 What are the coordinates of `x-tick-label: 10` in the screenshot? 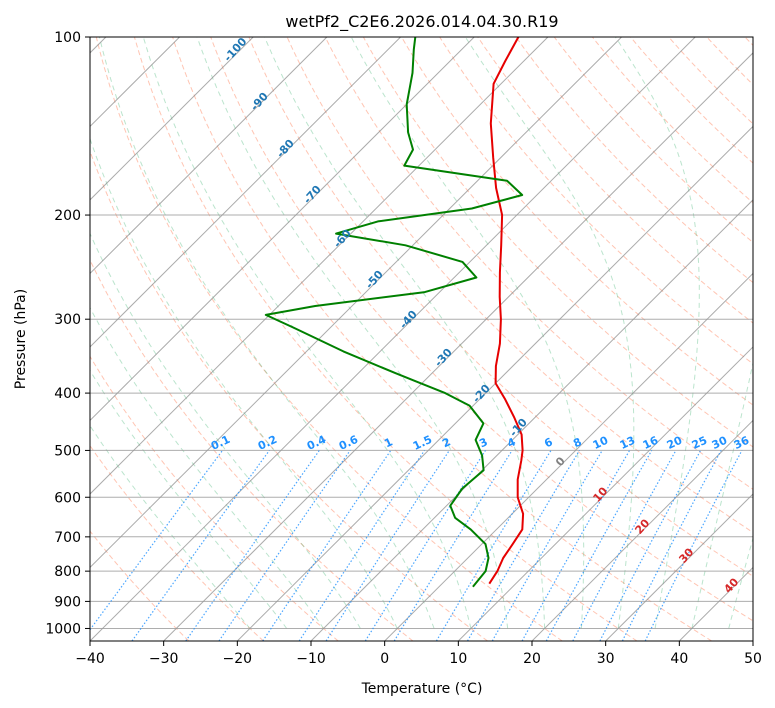 It's located at (458, 659).